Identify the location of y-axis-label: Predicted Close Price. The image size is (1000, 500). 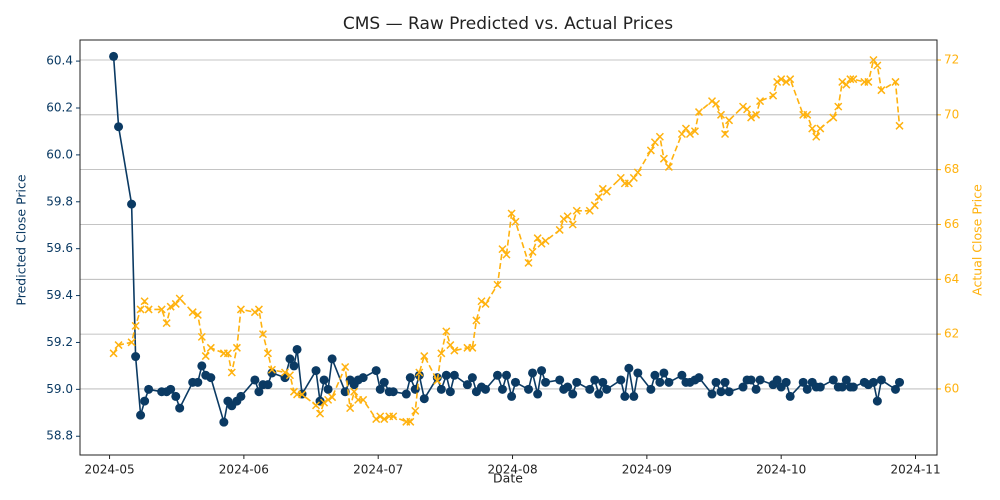
(21, 239).